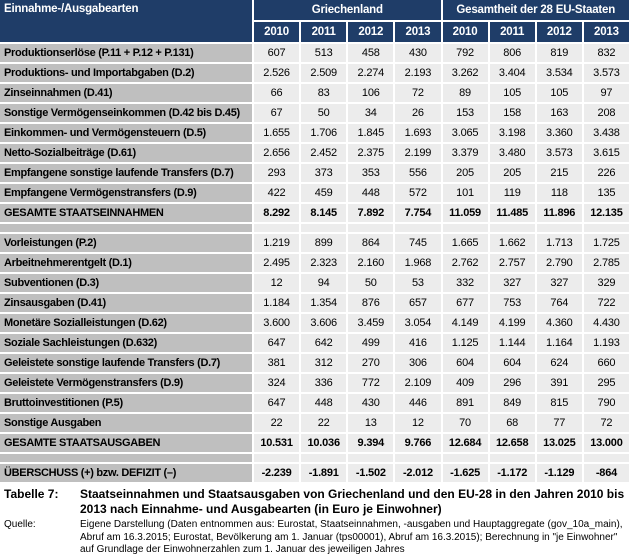 The height and width of the screenshot is (557, 629). I want to click on cell-value: 205, so click(465, 173).